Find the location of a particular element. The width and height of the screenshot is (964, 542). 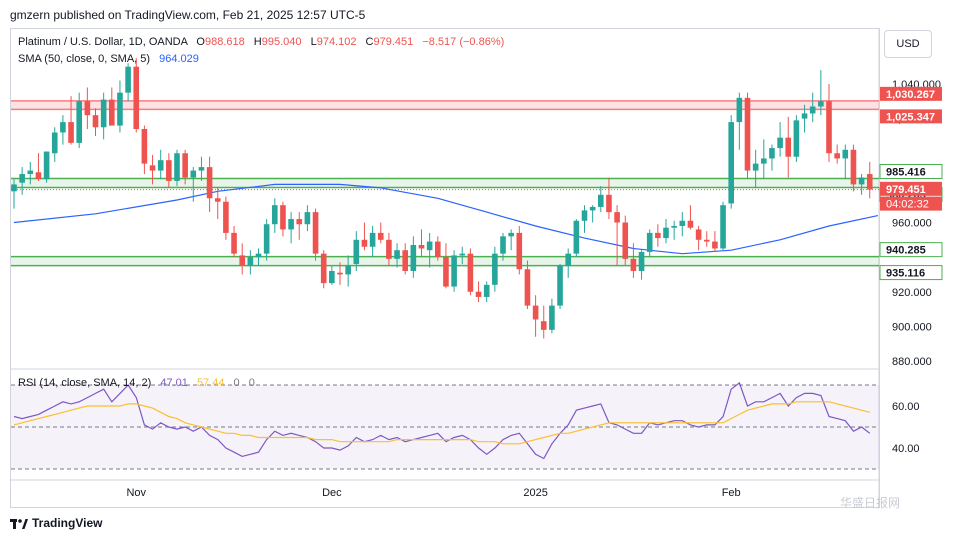

rsi-label: RSI (14, close, SMA, 14, 2) is located at coordinates (85, 383).